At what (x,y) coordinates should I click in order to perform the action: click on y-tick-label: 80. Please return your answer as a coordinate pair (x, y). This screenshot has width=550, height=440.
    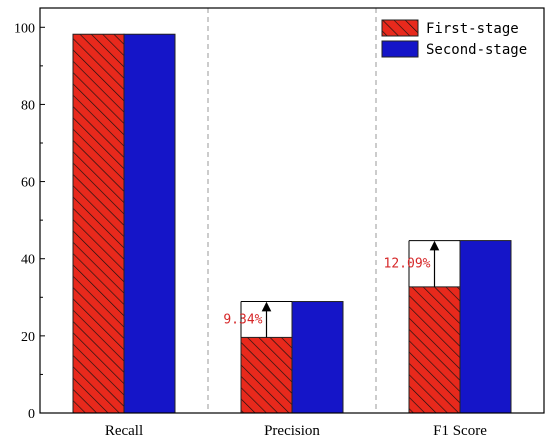
    Looking at the image, I should click on (28, 105).